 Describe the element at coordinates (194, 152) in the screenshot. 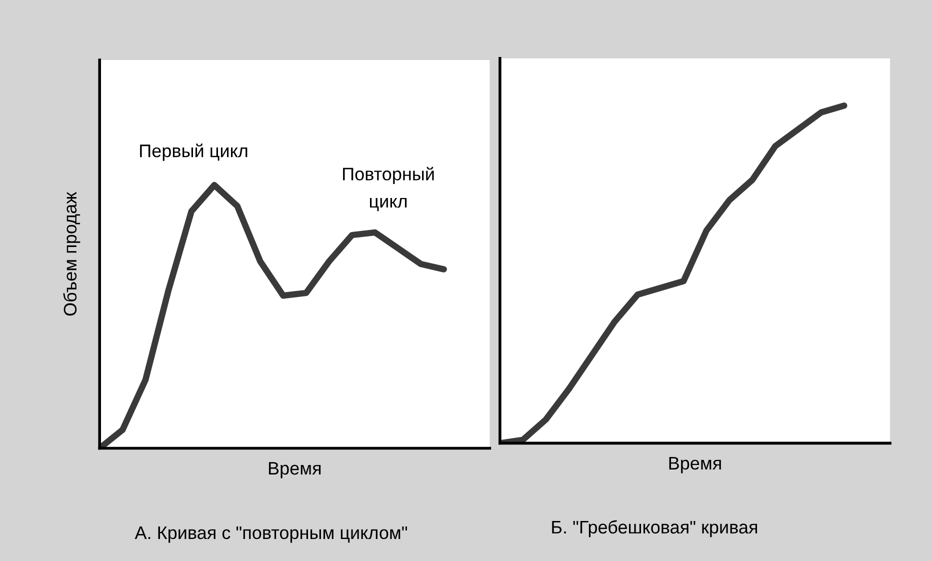

I see `text: Первый цикл` at that location.